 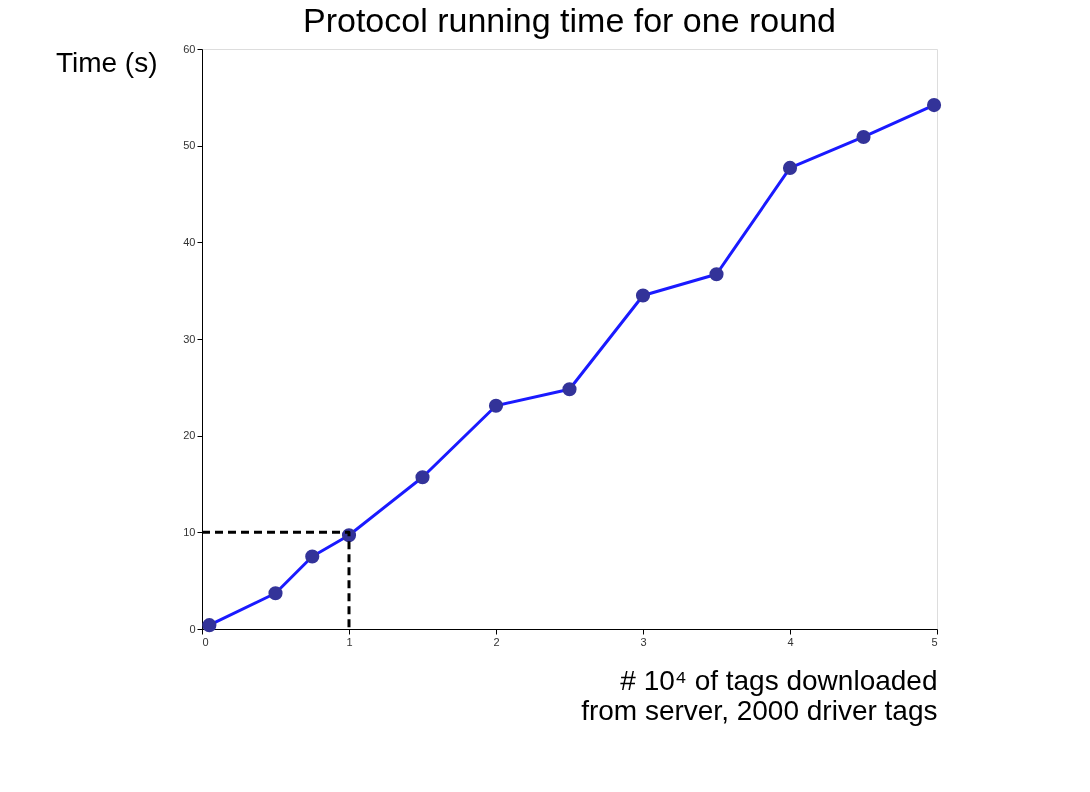 I want to click on y-tick-label: 30, so click(x=189, y=338).